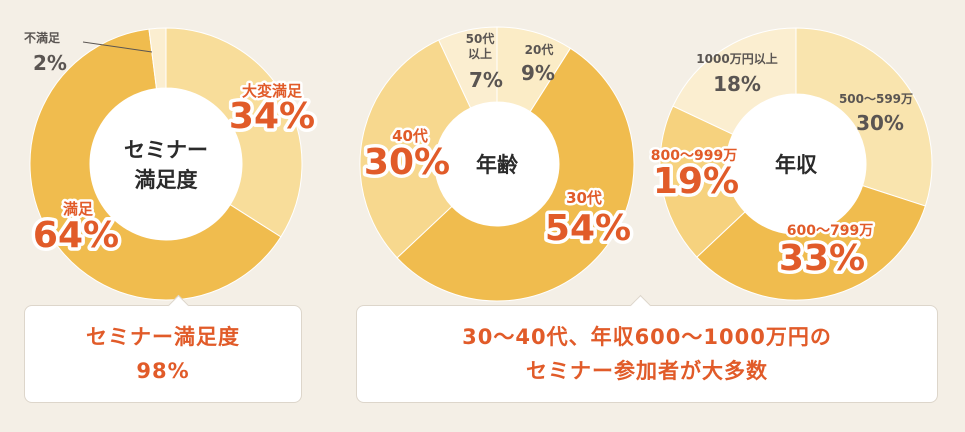  I want to click on slice-percent-label: 2%, so click(50, 63).